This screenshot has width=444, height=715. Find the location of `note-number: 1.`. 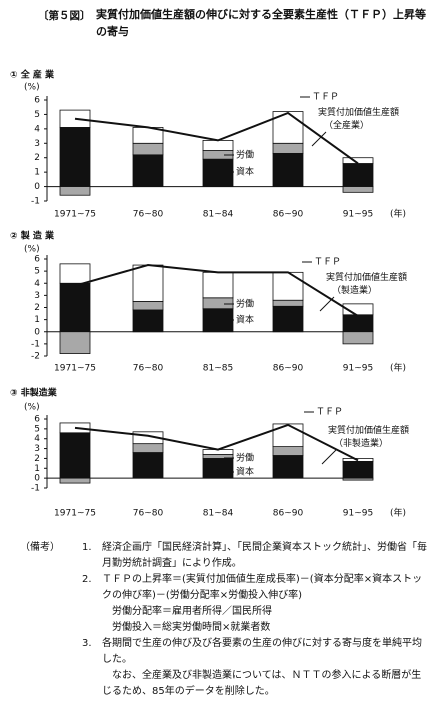

note-number: 1. is located at coordinates (87, 547).